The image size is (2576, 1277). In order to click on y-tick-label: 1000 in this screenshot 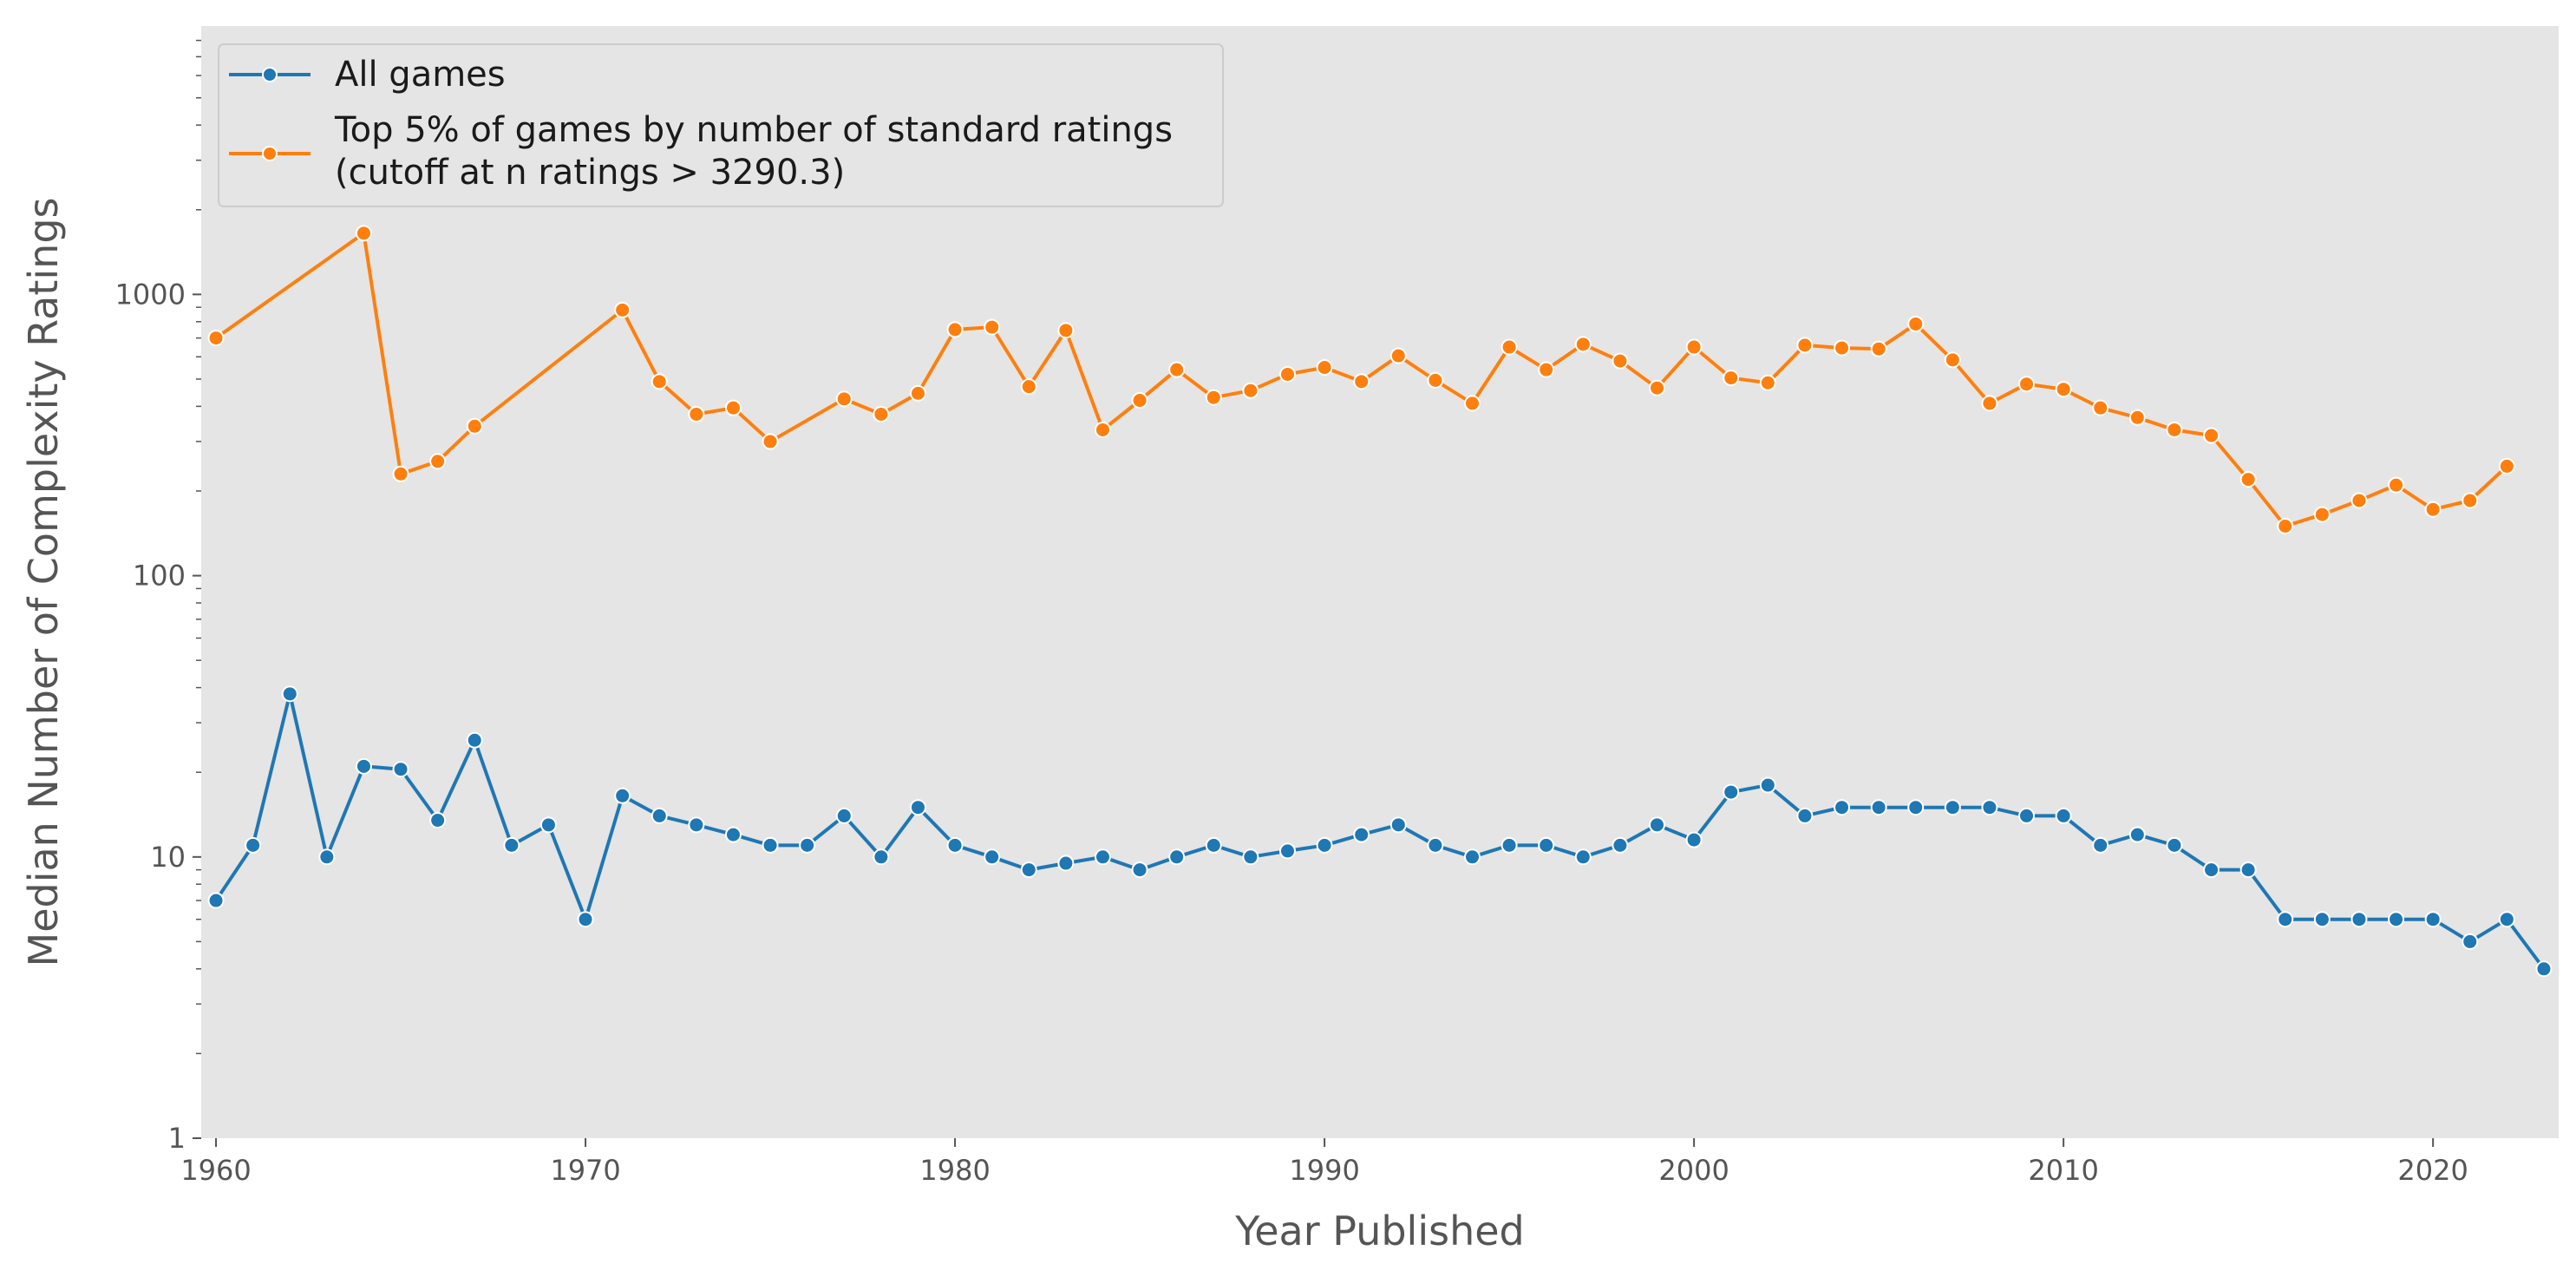, I will do `click(150, 294)`.